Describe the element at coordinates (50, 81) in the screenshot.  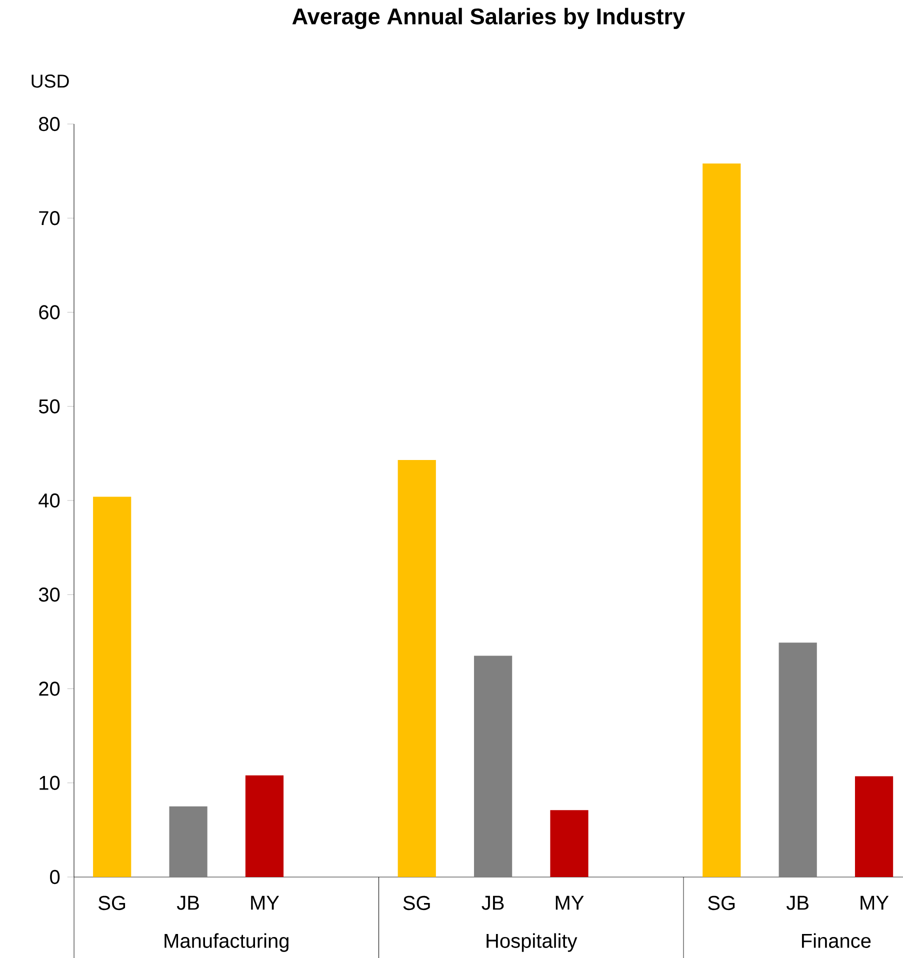
I see `y-axis-title: USD` at that location.